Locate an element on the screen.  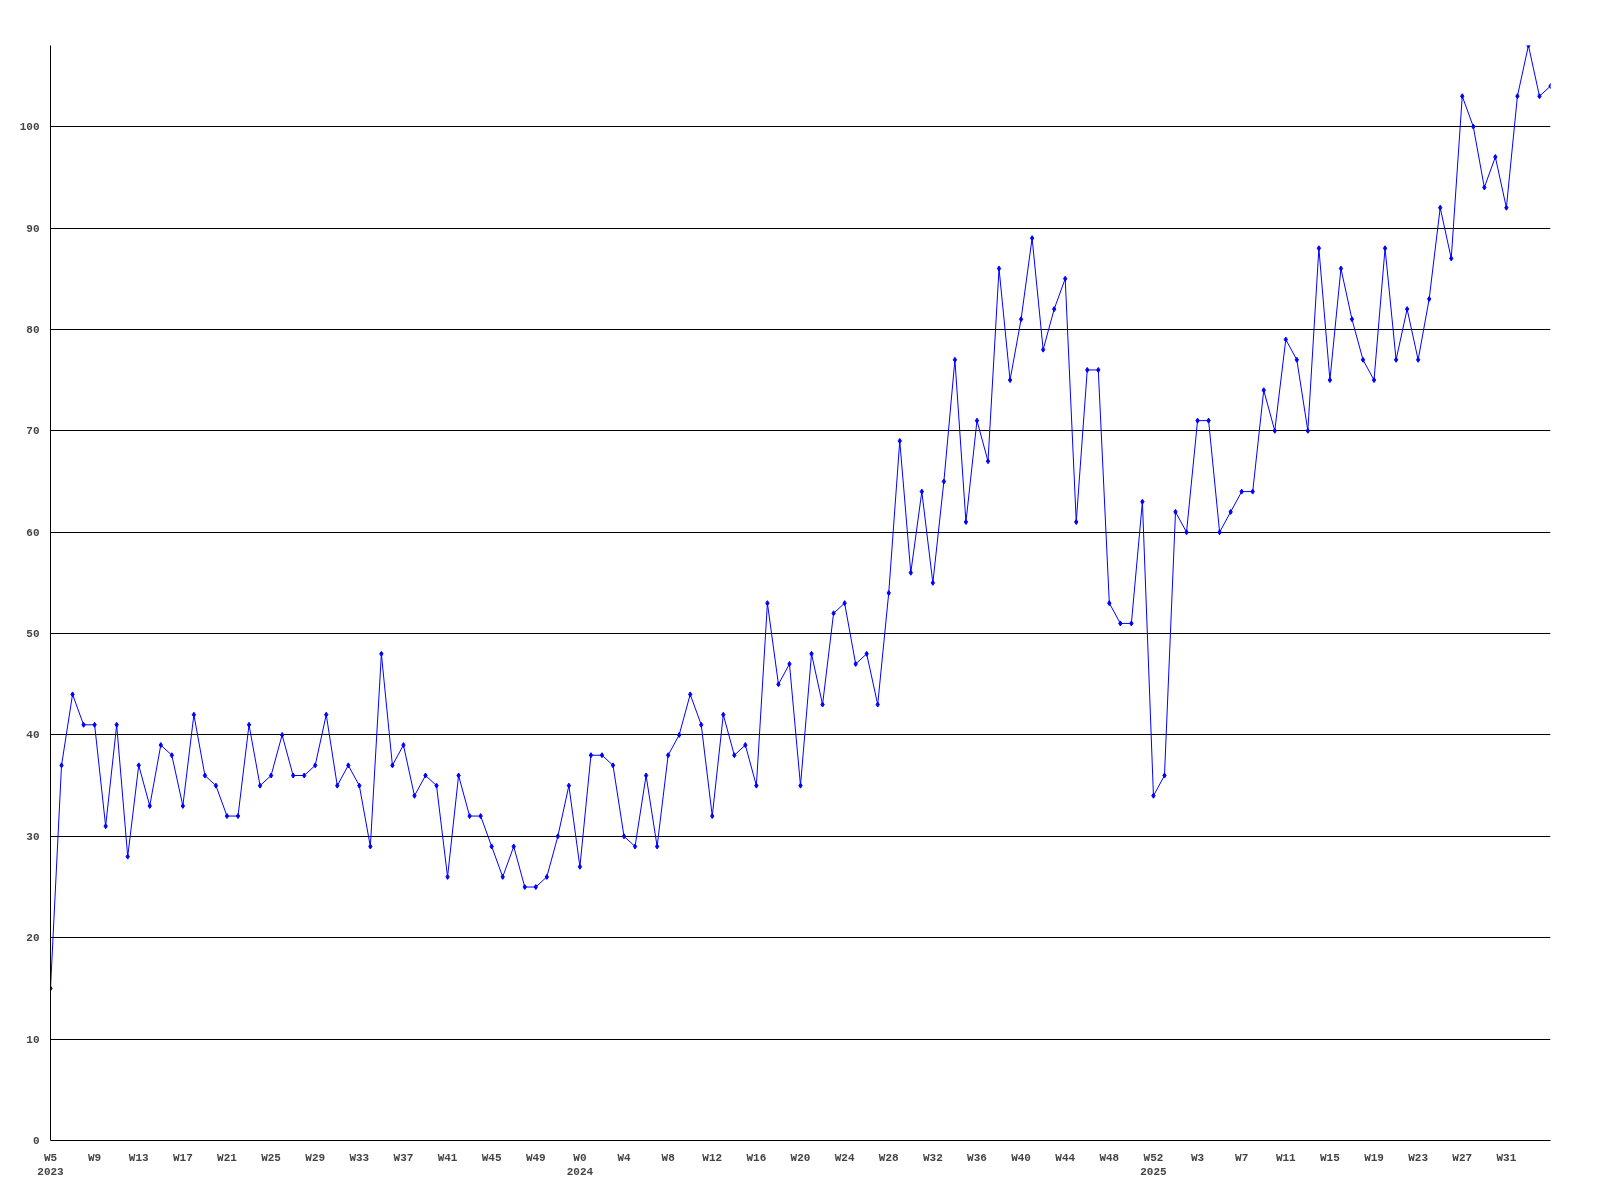
x-tick-label: W27 is located at coordinates (1462, 1157).